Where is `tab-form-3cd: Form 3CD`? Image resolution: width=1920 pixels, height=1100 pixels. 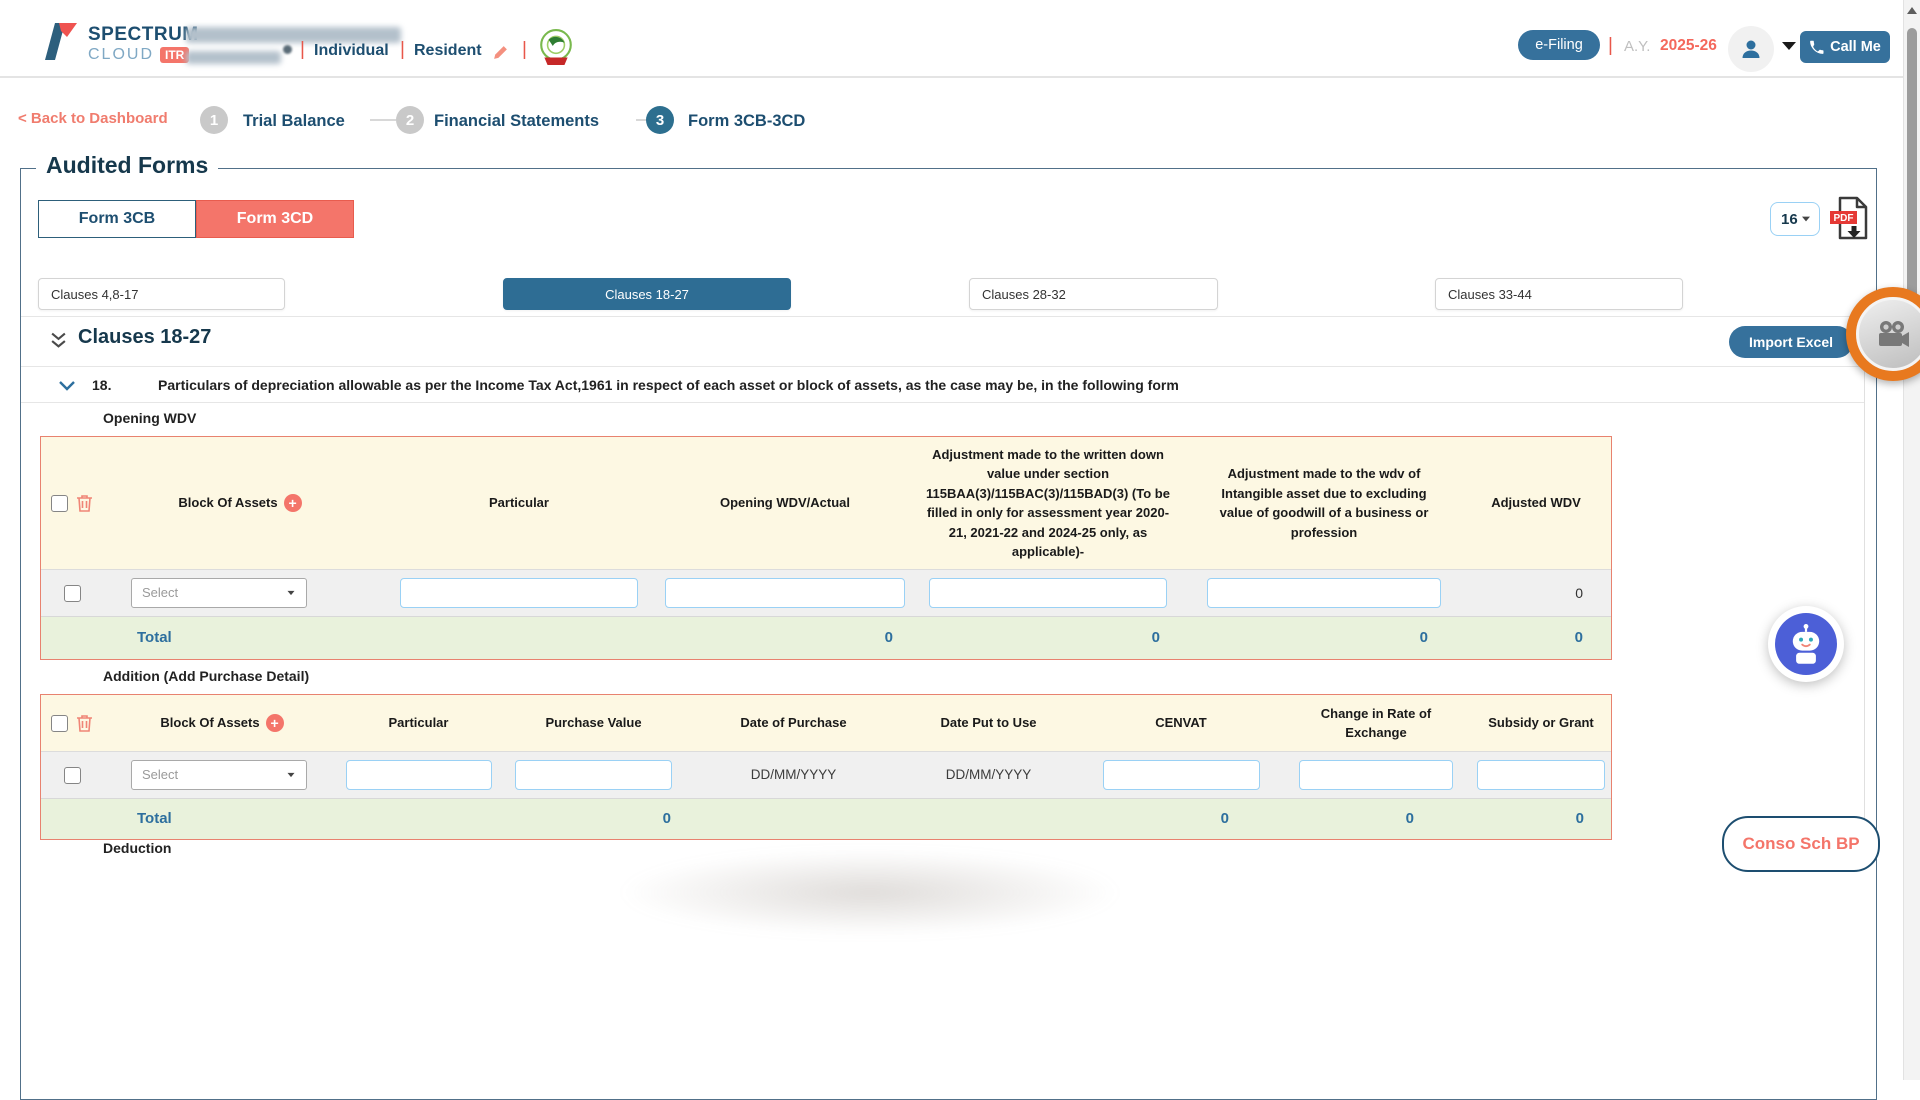 tab-form-3cd: Form 3CD is located at coordinates (275, 219).